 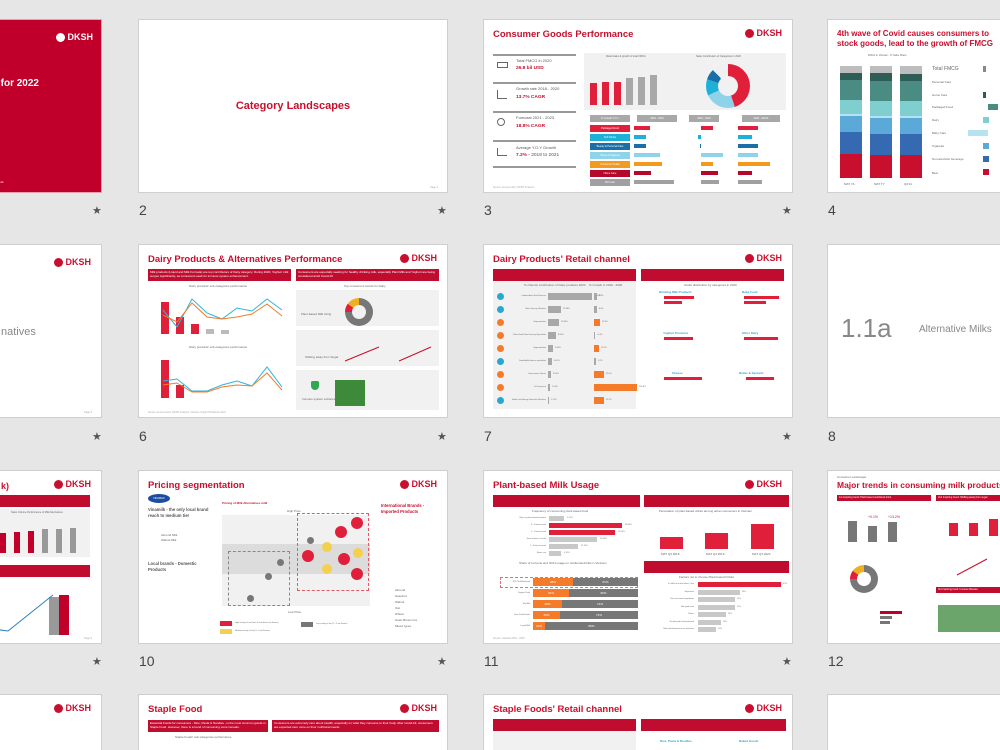 I want to click on slide-thumbnail-2: Category Landscapes Page 2, so click(x=293, y=106).